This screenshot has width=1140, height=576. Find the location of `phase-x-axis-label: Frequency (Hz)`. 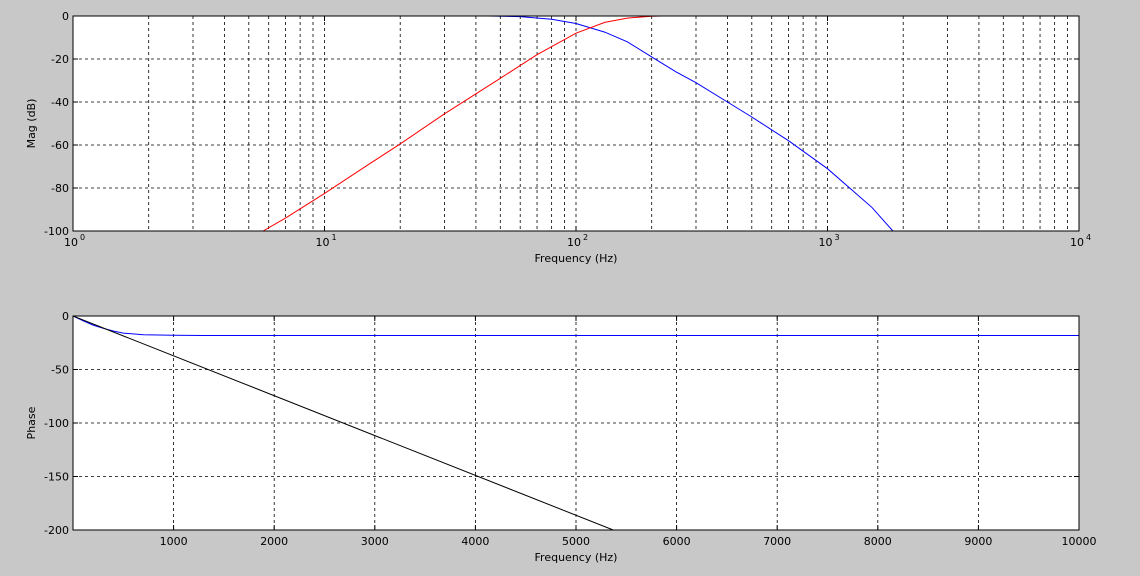

phase-x-axis-label: Frequency (Hz) is located at coordinates (576, 557).